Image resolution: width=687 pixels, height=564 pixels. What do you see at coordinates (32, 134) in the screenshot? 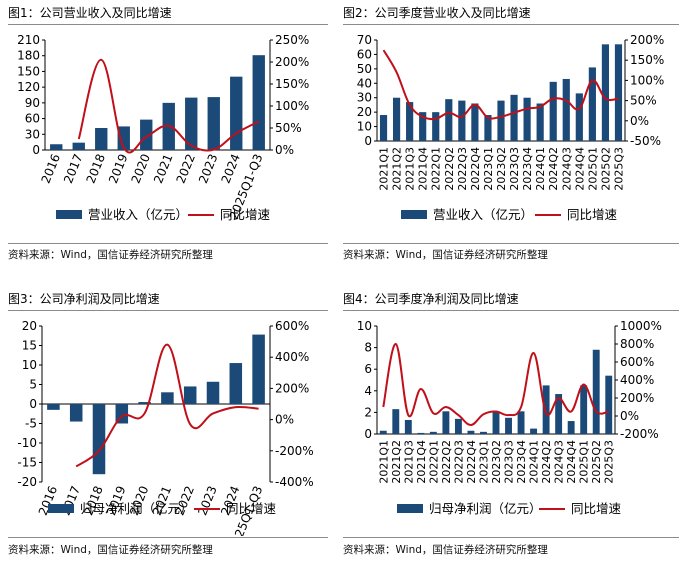
I see `y-left-tick-label: 30` at bounding box center [32, 134].